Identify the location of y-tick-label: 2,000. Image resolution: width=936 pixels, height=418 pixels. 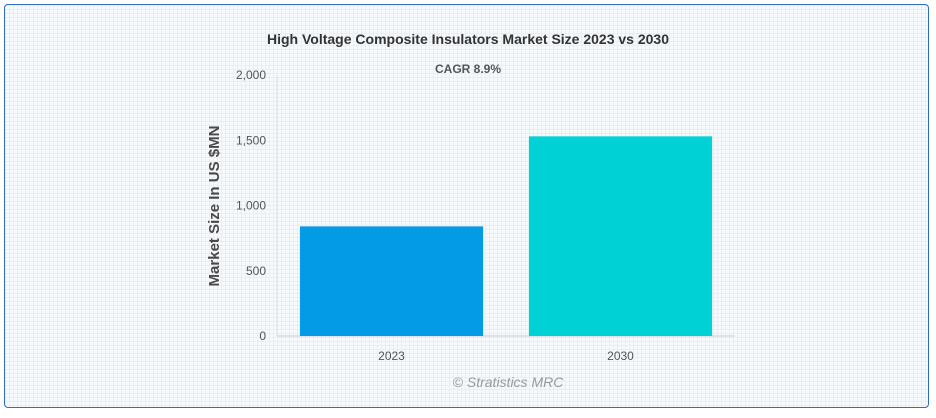
(251, 75).